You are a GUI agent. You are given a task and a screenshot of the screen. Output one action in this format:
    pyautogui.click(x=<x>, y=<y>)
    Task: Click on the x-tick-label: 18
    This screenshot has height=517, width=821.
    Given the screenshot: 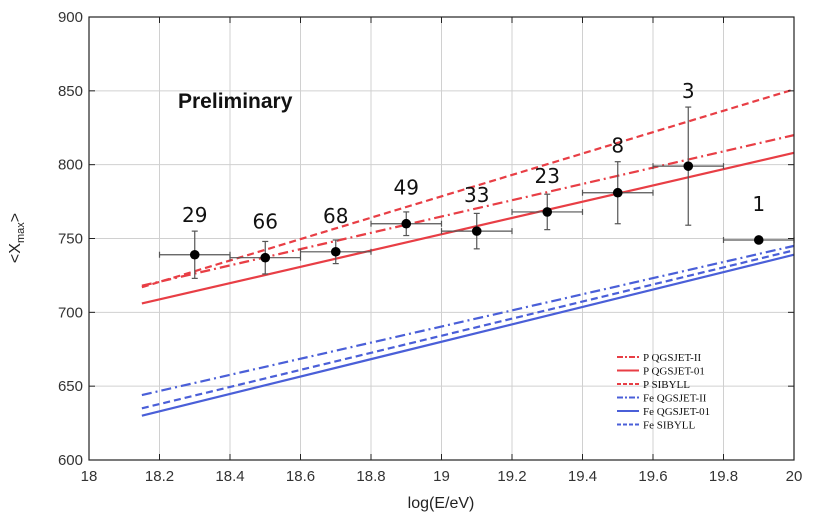 What is the action you would take?
    pyautogui.click(x=89, y=476)
    